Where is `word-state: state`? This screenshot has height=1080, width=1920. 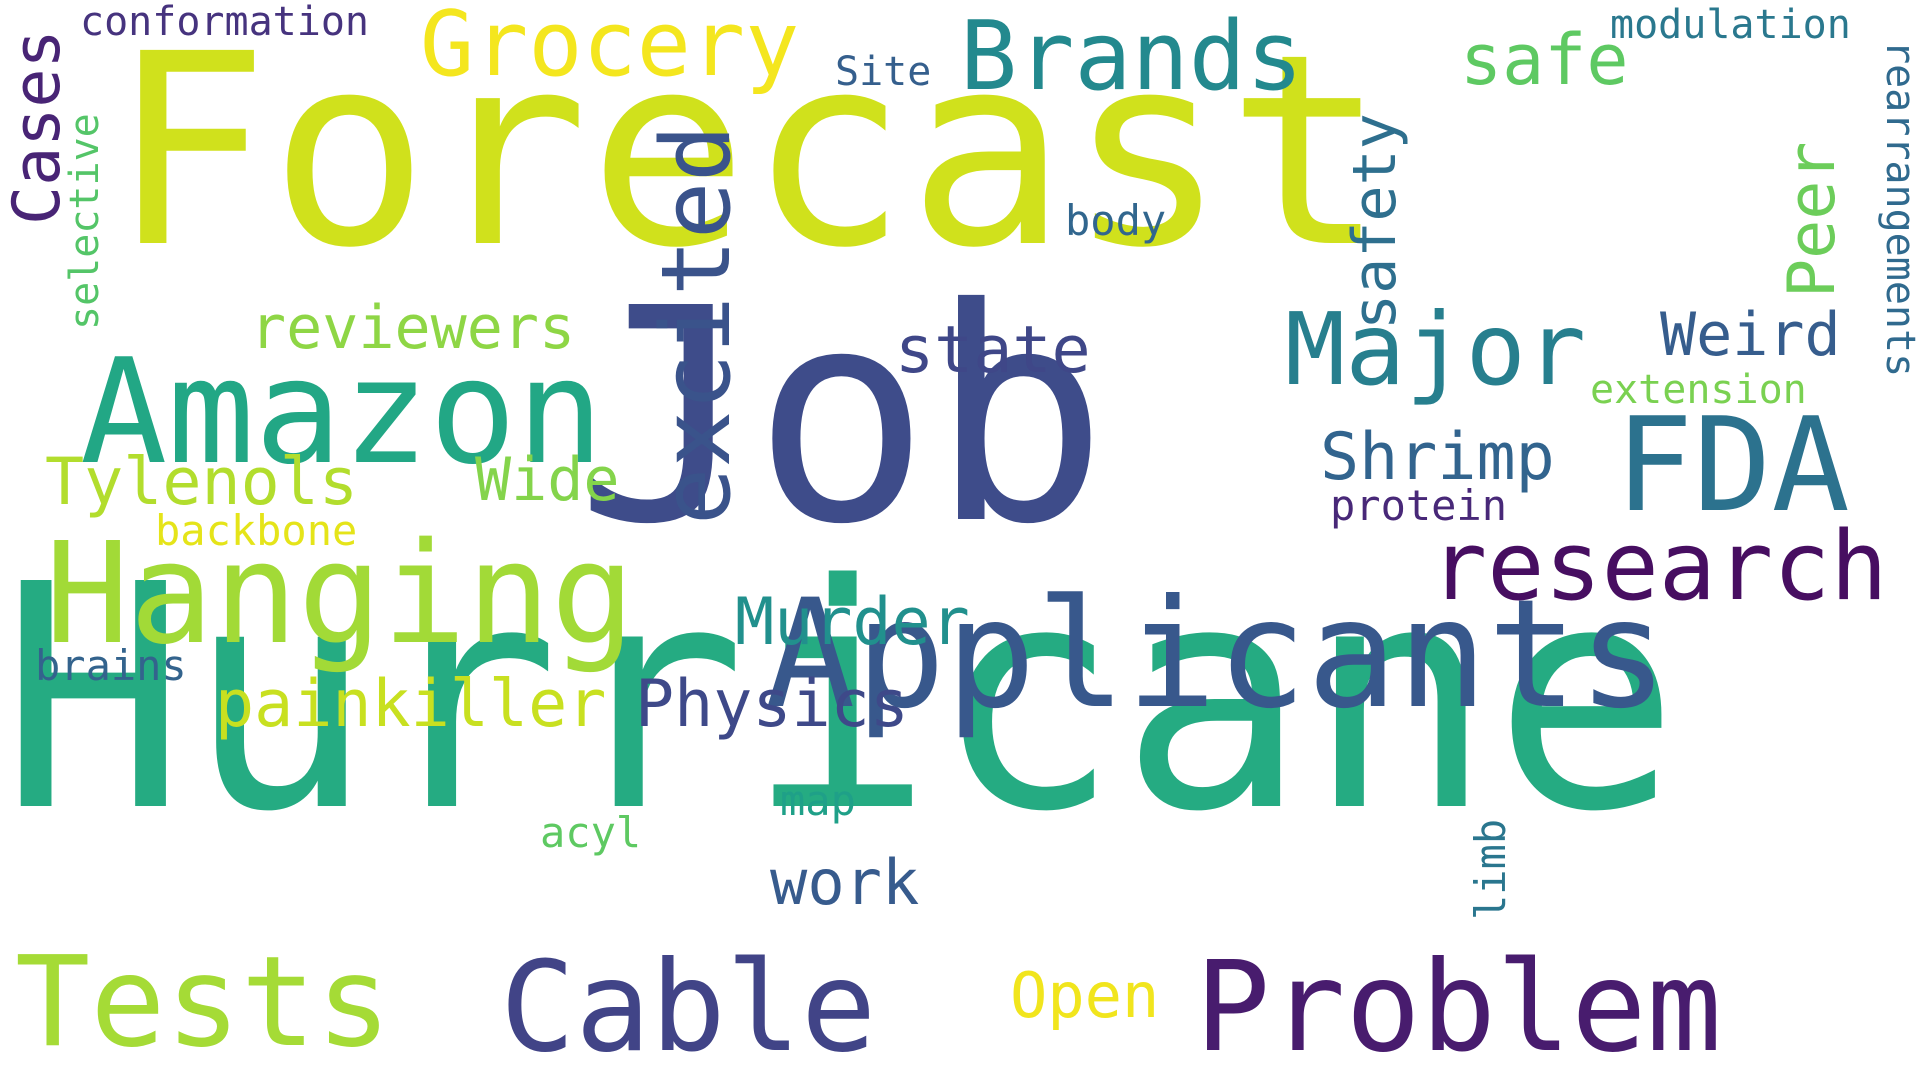 word-state: state is located at coordinates (993, 350).